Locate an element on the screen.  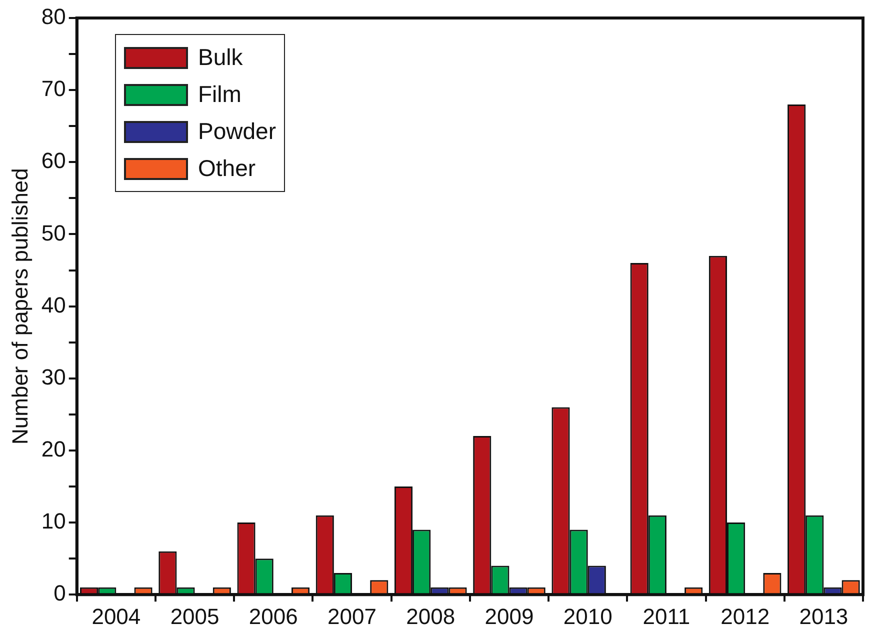
x-tick-label: 2007 is located at coordinates (352, 616).